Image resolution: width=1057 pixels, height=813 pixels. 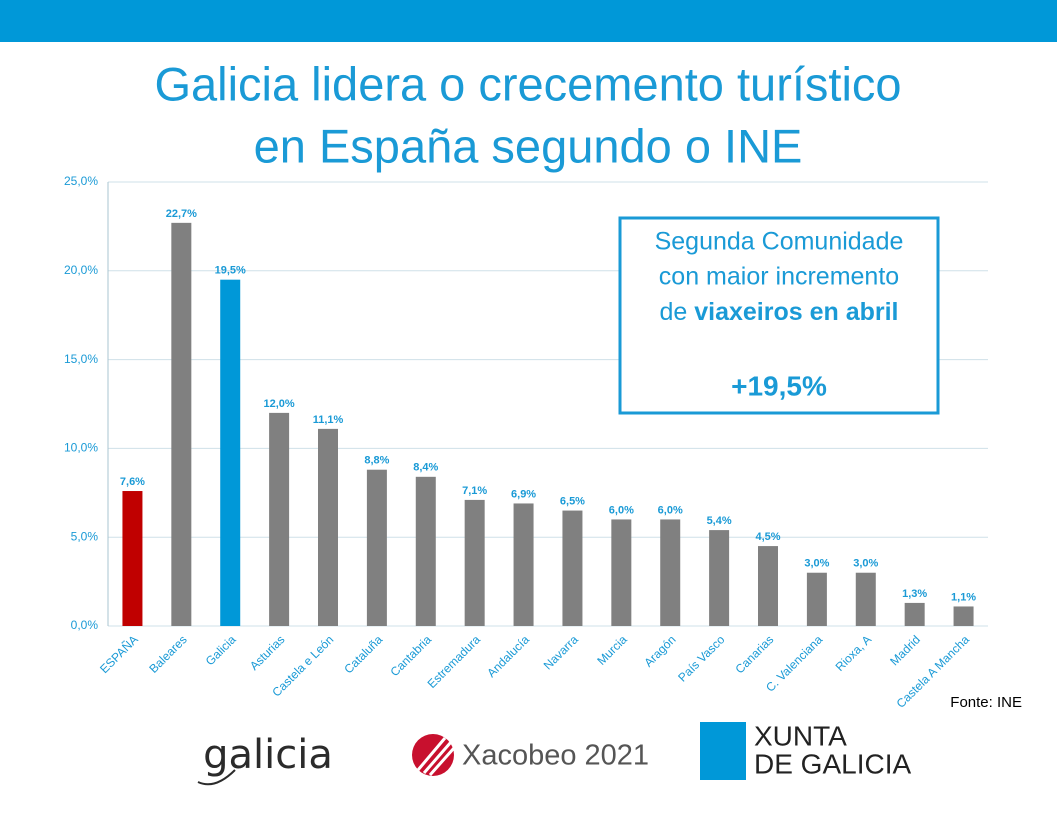 What do you see at coordinates (474, 491) in the screenshot?
I see `value-label: 7,1%` at bounding box center [474, 491].